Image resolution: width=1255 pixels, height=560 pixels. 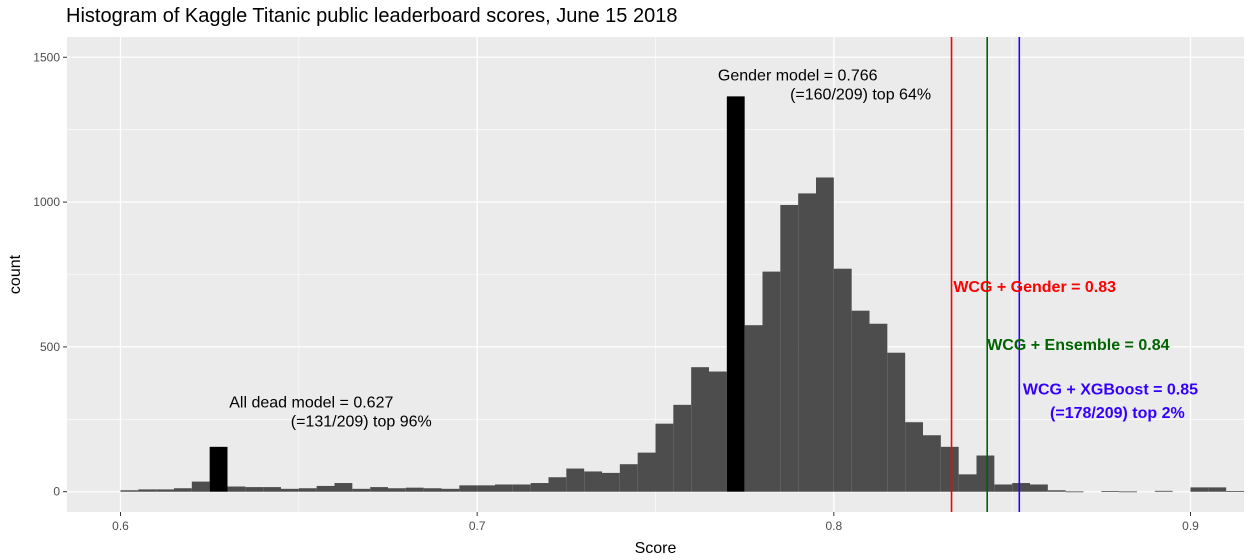 I want to click on annotation-label: (=178/209) top 2%, so click(x=1117, y=413).